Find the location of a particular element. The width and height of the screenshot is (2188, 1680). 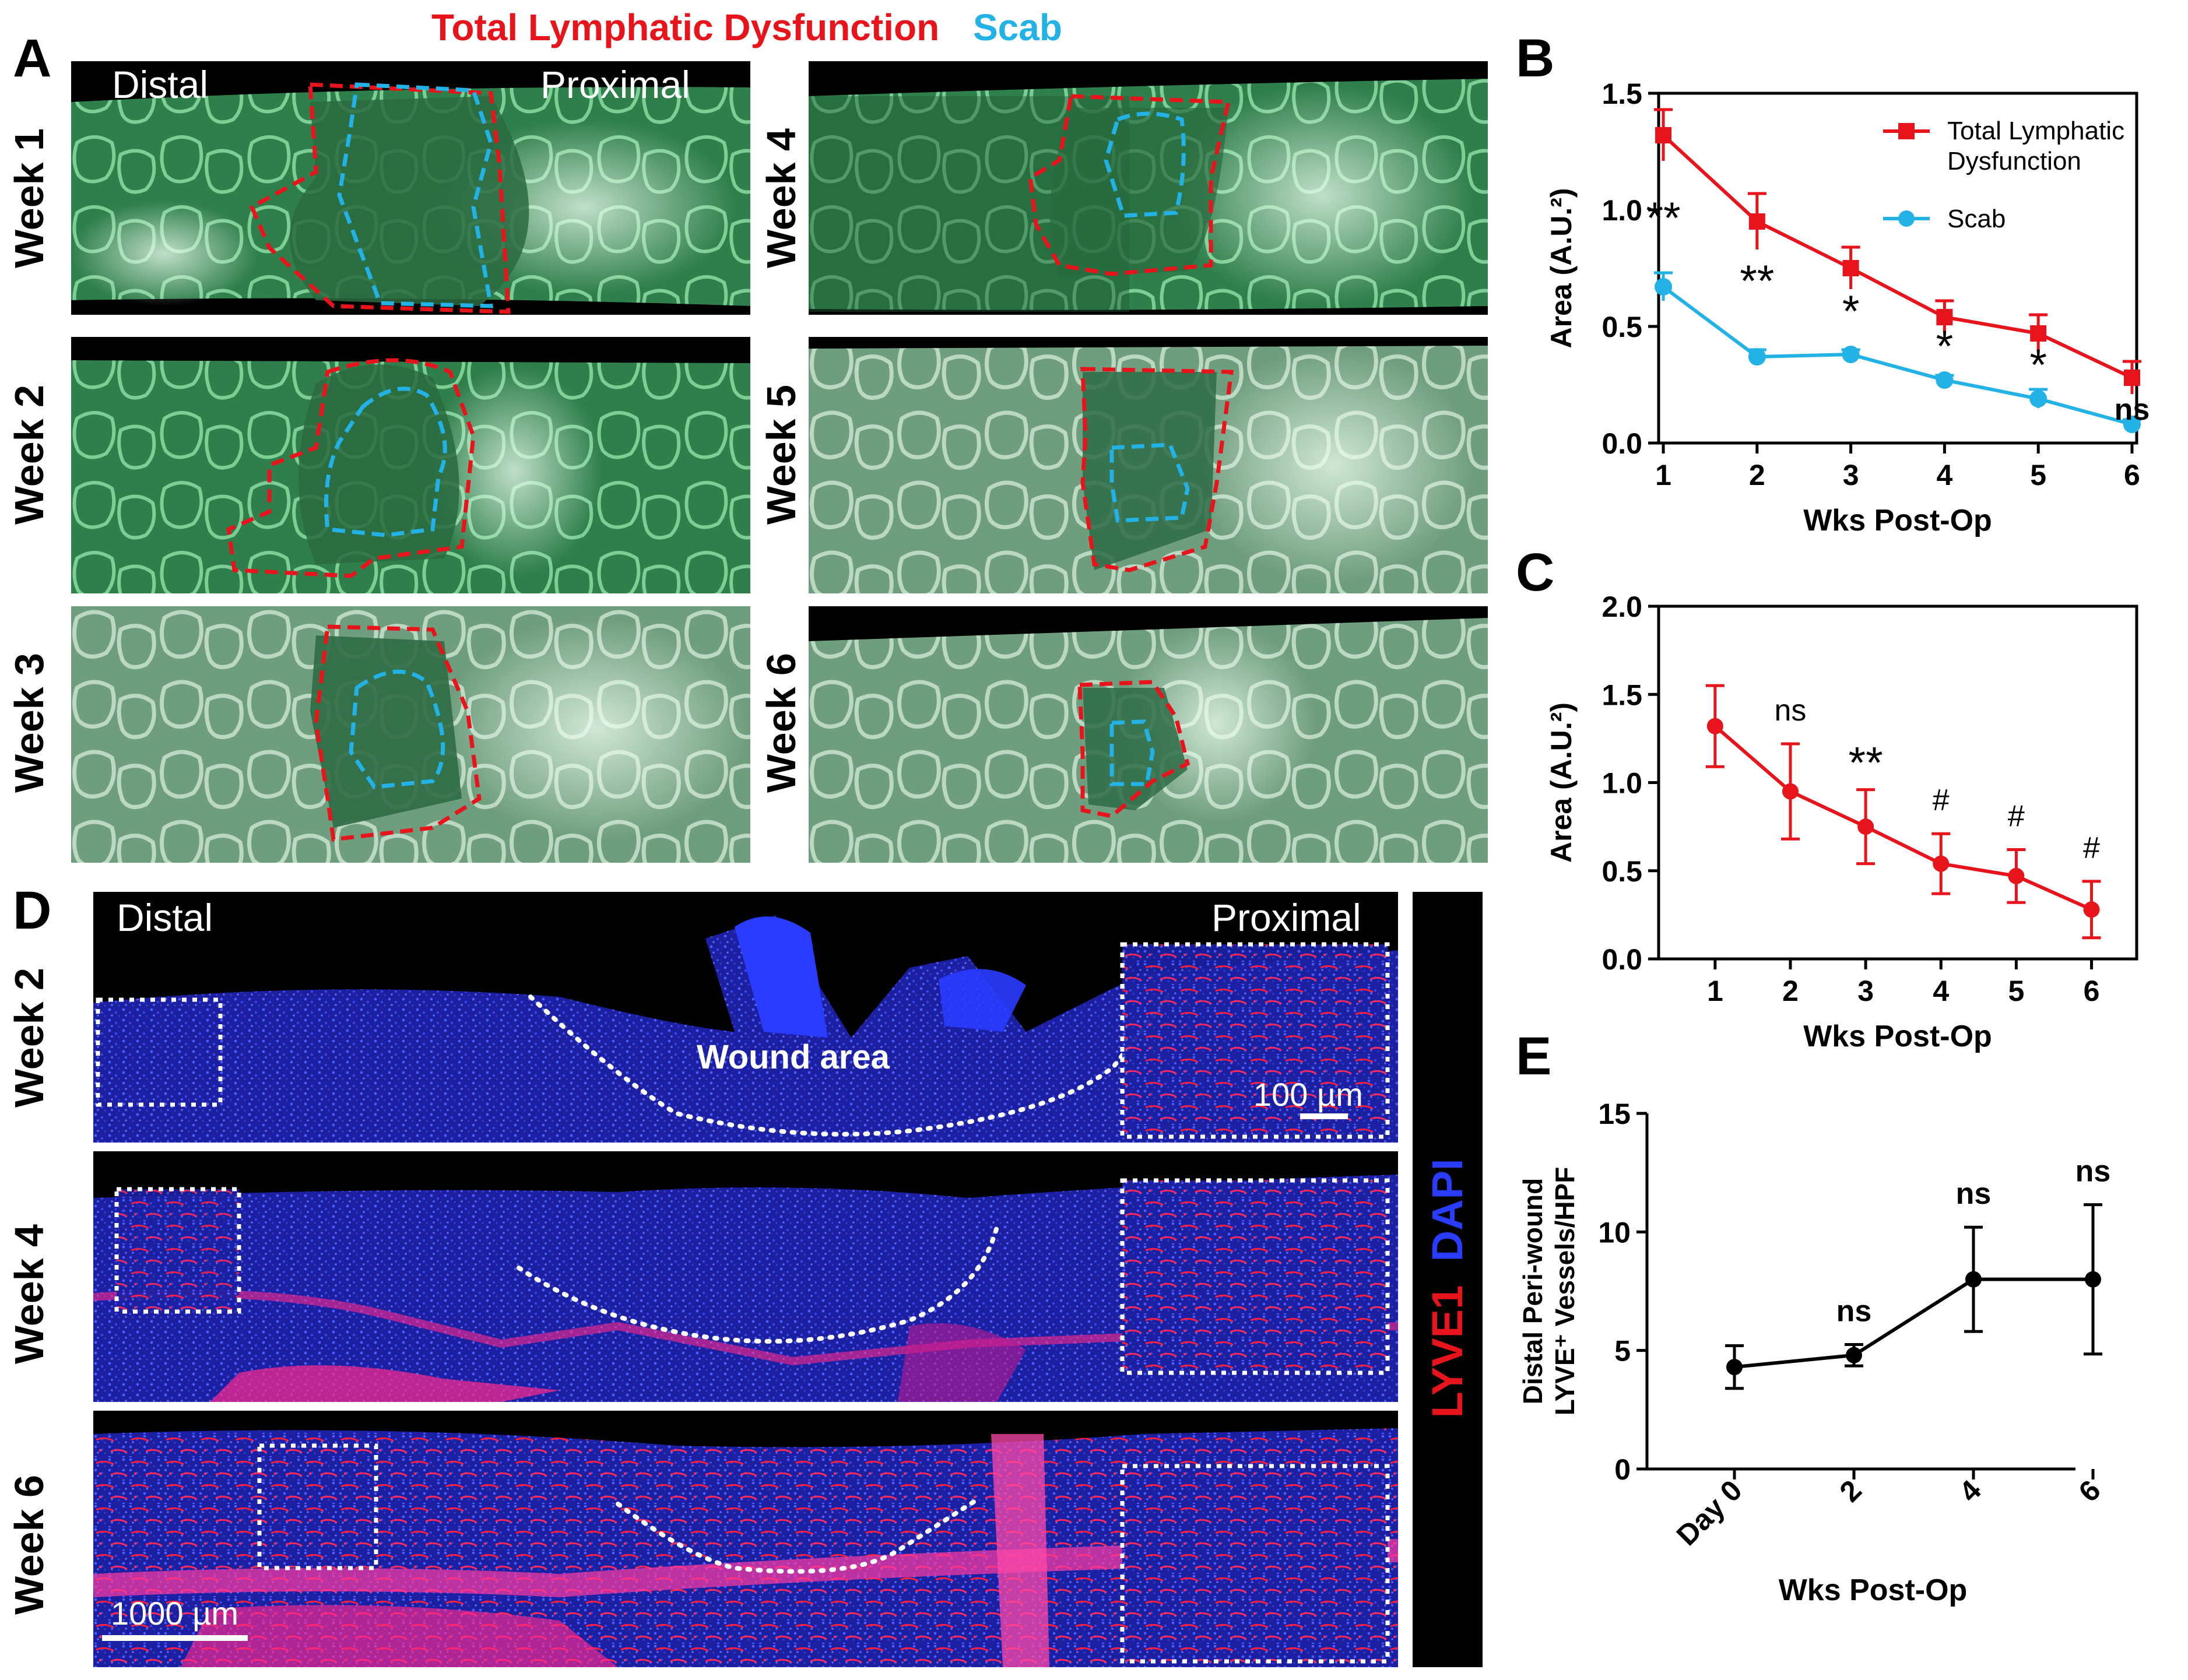

panel-a-week5-label: Week 5 is located at coordinates (781, 455).